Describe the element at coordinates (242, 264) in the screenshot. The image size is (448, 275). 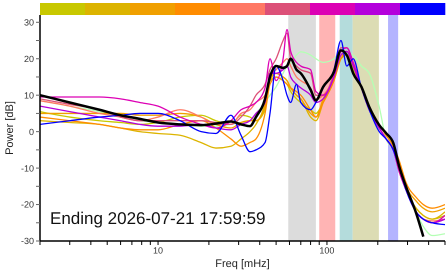
I see `x-axis-title: Freq [mHz]` at that location.